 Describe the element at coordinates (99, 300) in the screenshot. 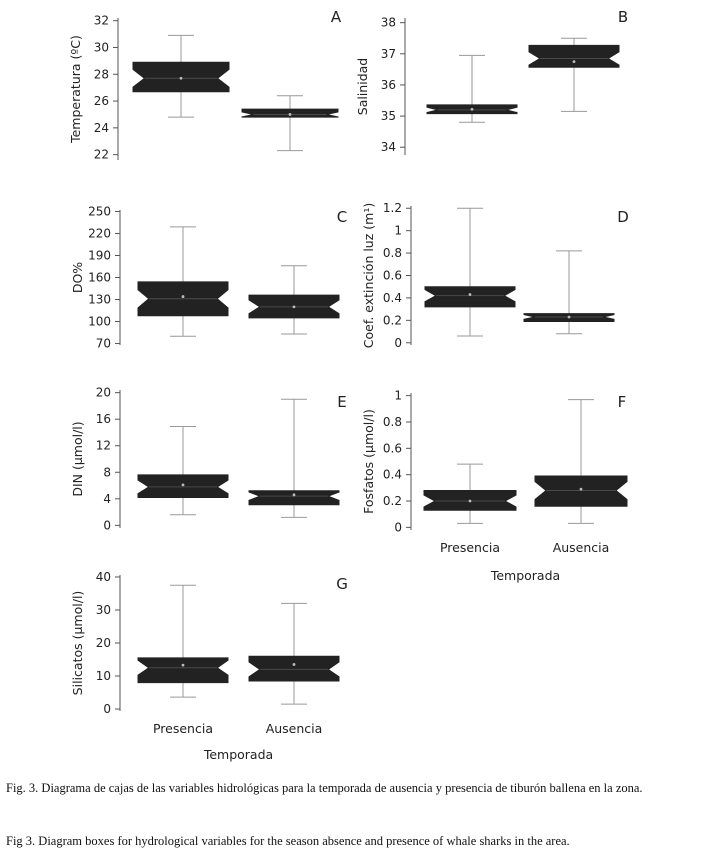

I see `y-tick-label: 130` at that location.